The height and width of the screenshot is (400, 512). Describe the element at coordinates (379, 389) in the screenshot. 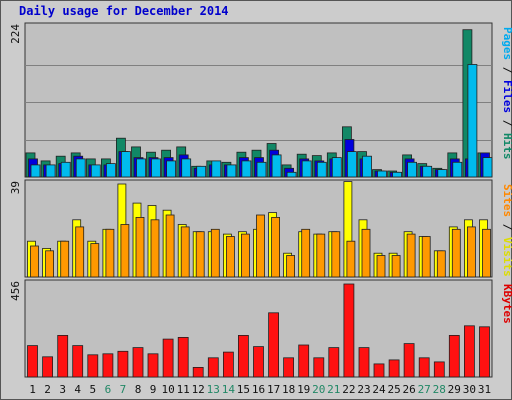

I see `x-tick-label-24: 24` at that location.